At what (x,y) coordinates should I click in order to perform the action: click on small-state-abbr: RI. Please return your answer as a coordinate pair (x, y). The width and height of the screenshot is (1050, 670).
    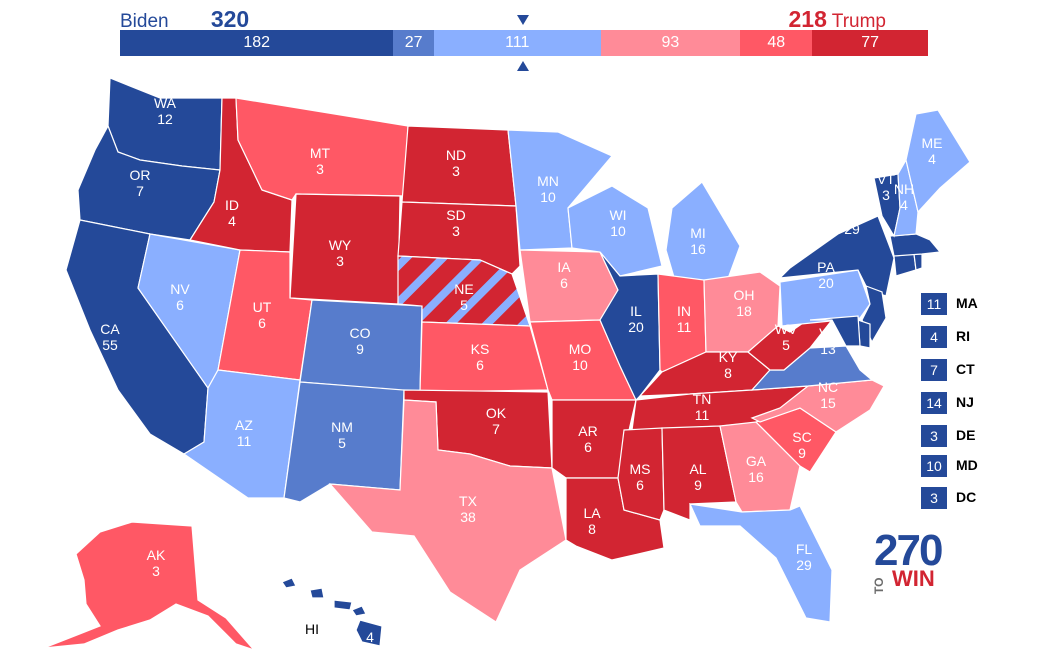
    Looking at the image, I should click on (963, 336).